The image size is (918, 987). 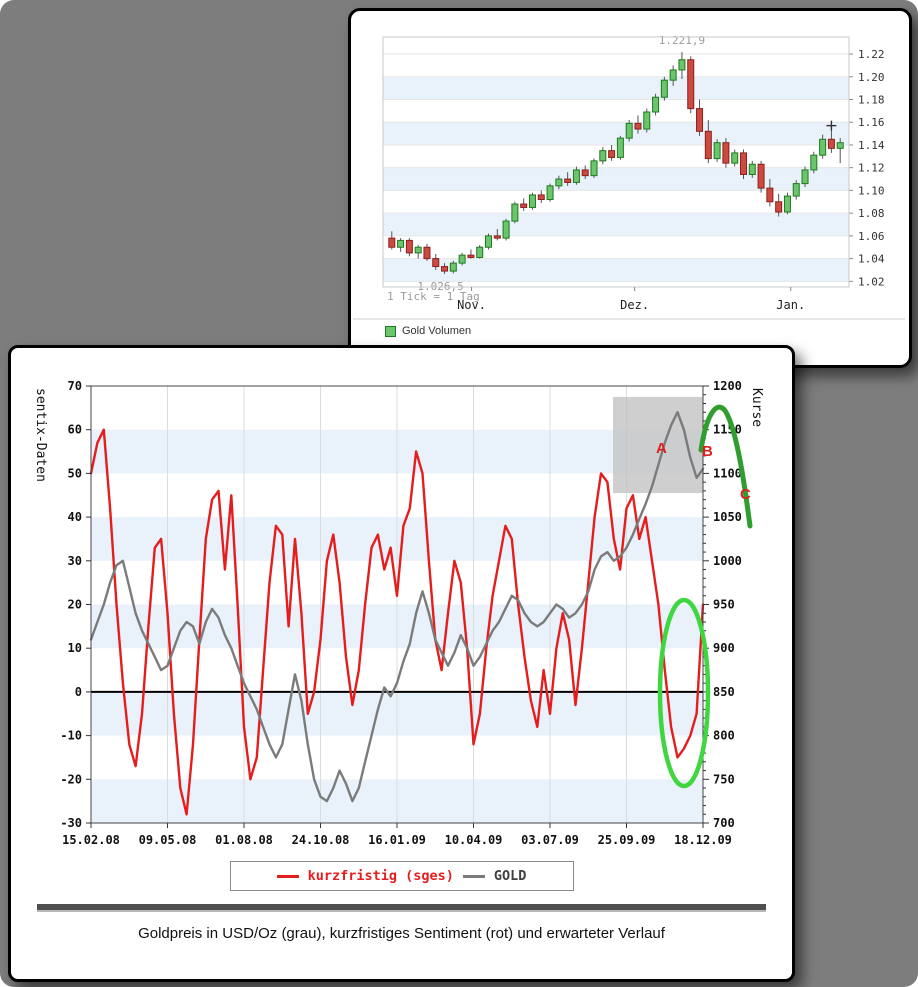 I want to click on right-axis-title: Kurse, so click(x=756, y=407).